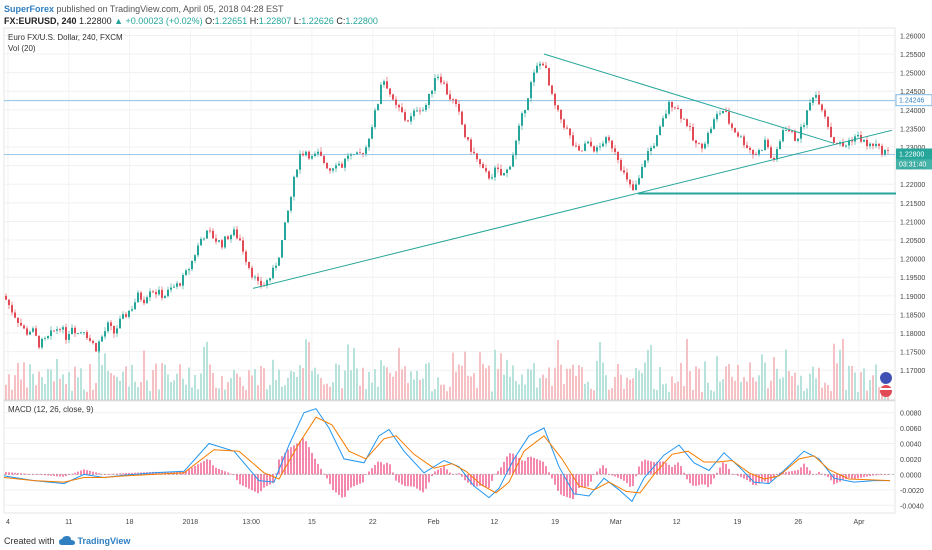 Image resolution: width=932 pixels, height=550 pixels. I want to click on time-axis: 4 11 18 2018 13:00 15 22 Feb 12 19 Mar 12 19 26 Apr, so click(435, 522).